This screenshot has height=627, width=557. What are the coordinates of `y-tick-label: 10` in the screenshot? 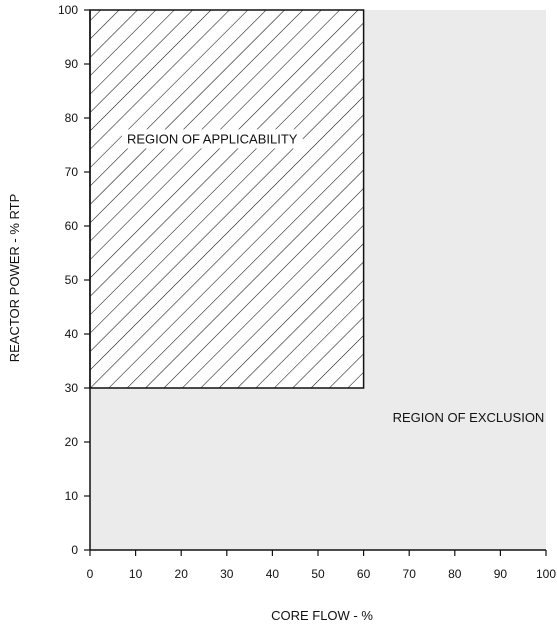 It's located at (72, 496).